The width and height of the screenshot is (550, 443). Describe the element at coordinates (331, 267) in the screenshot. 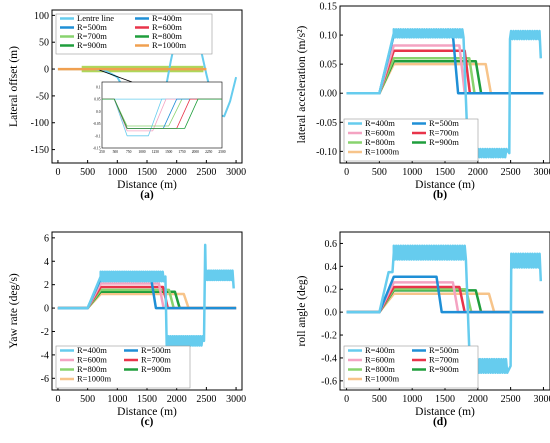

I see `y-tick-label: 0.4` at that location.